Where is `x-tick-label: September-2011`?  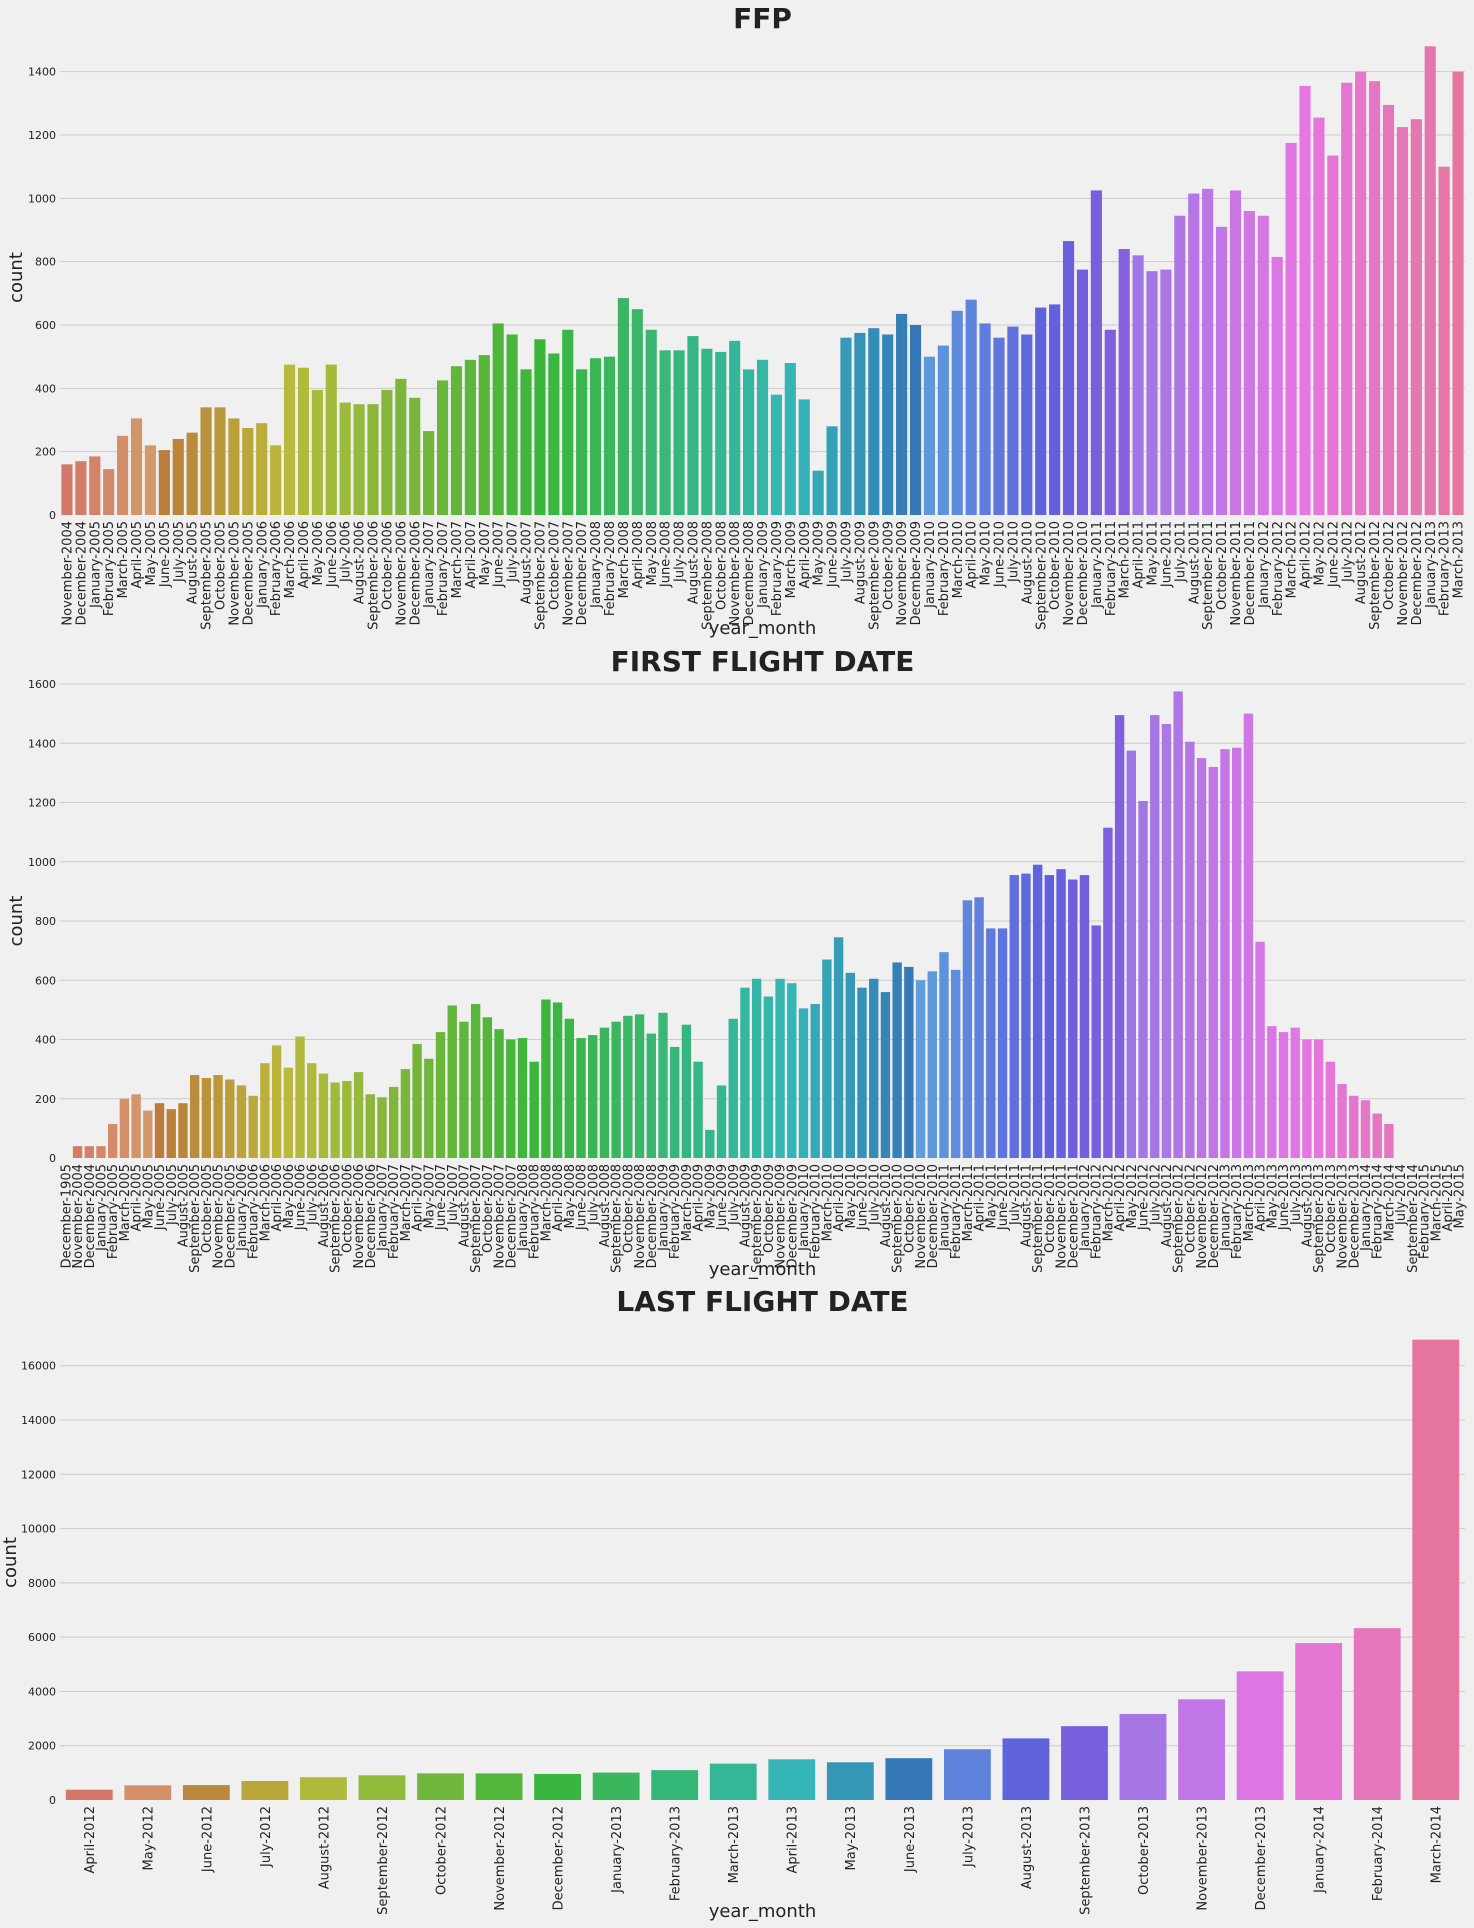
x-tick-label: September-2011 is located at coordinates (1208, 575).